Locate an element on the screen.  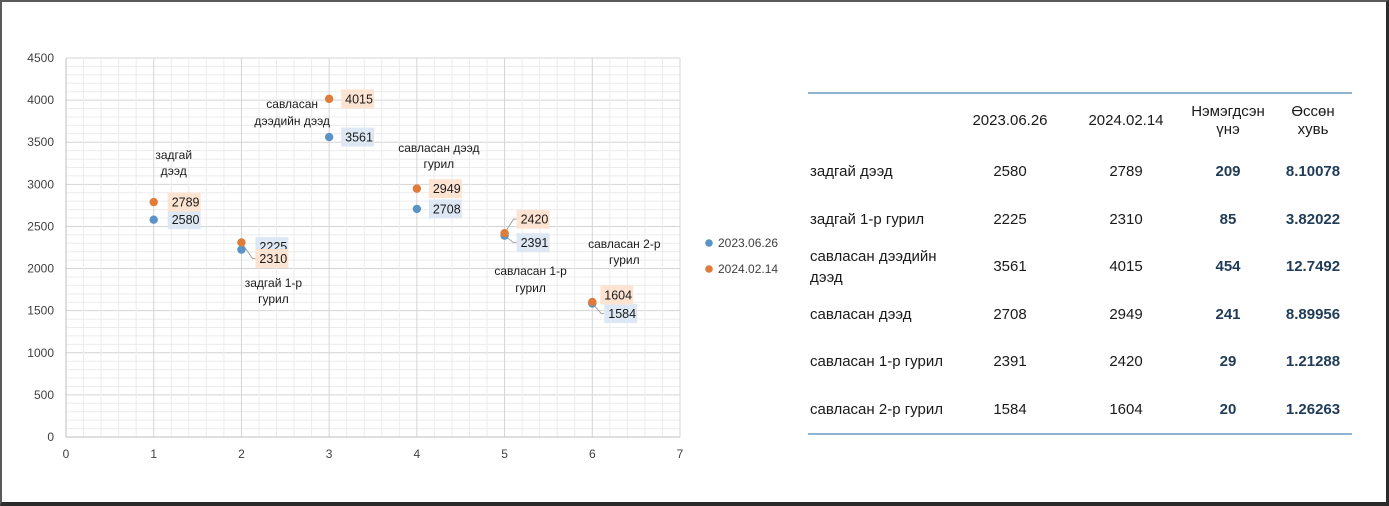
row-value-2023-cell: 2391 is located at coordinates (1010, 362).